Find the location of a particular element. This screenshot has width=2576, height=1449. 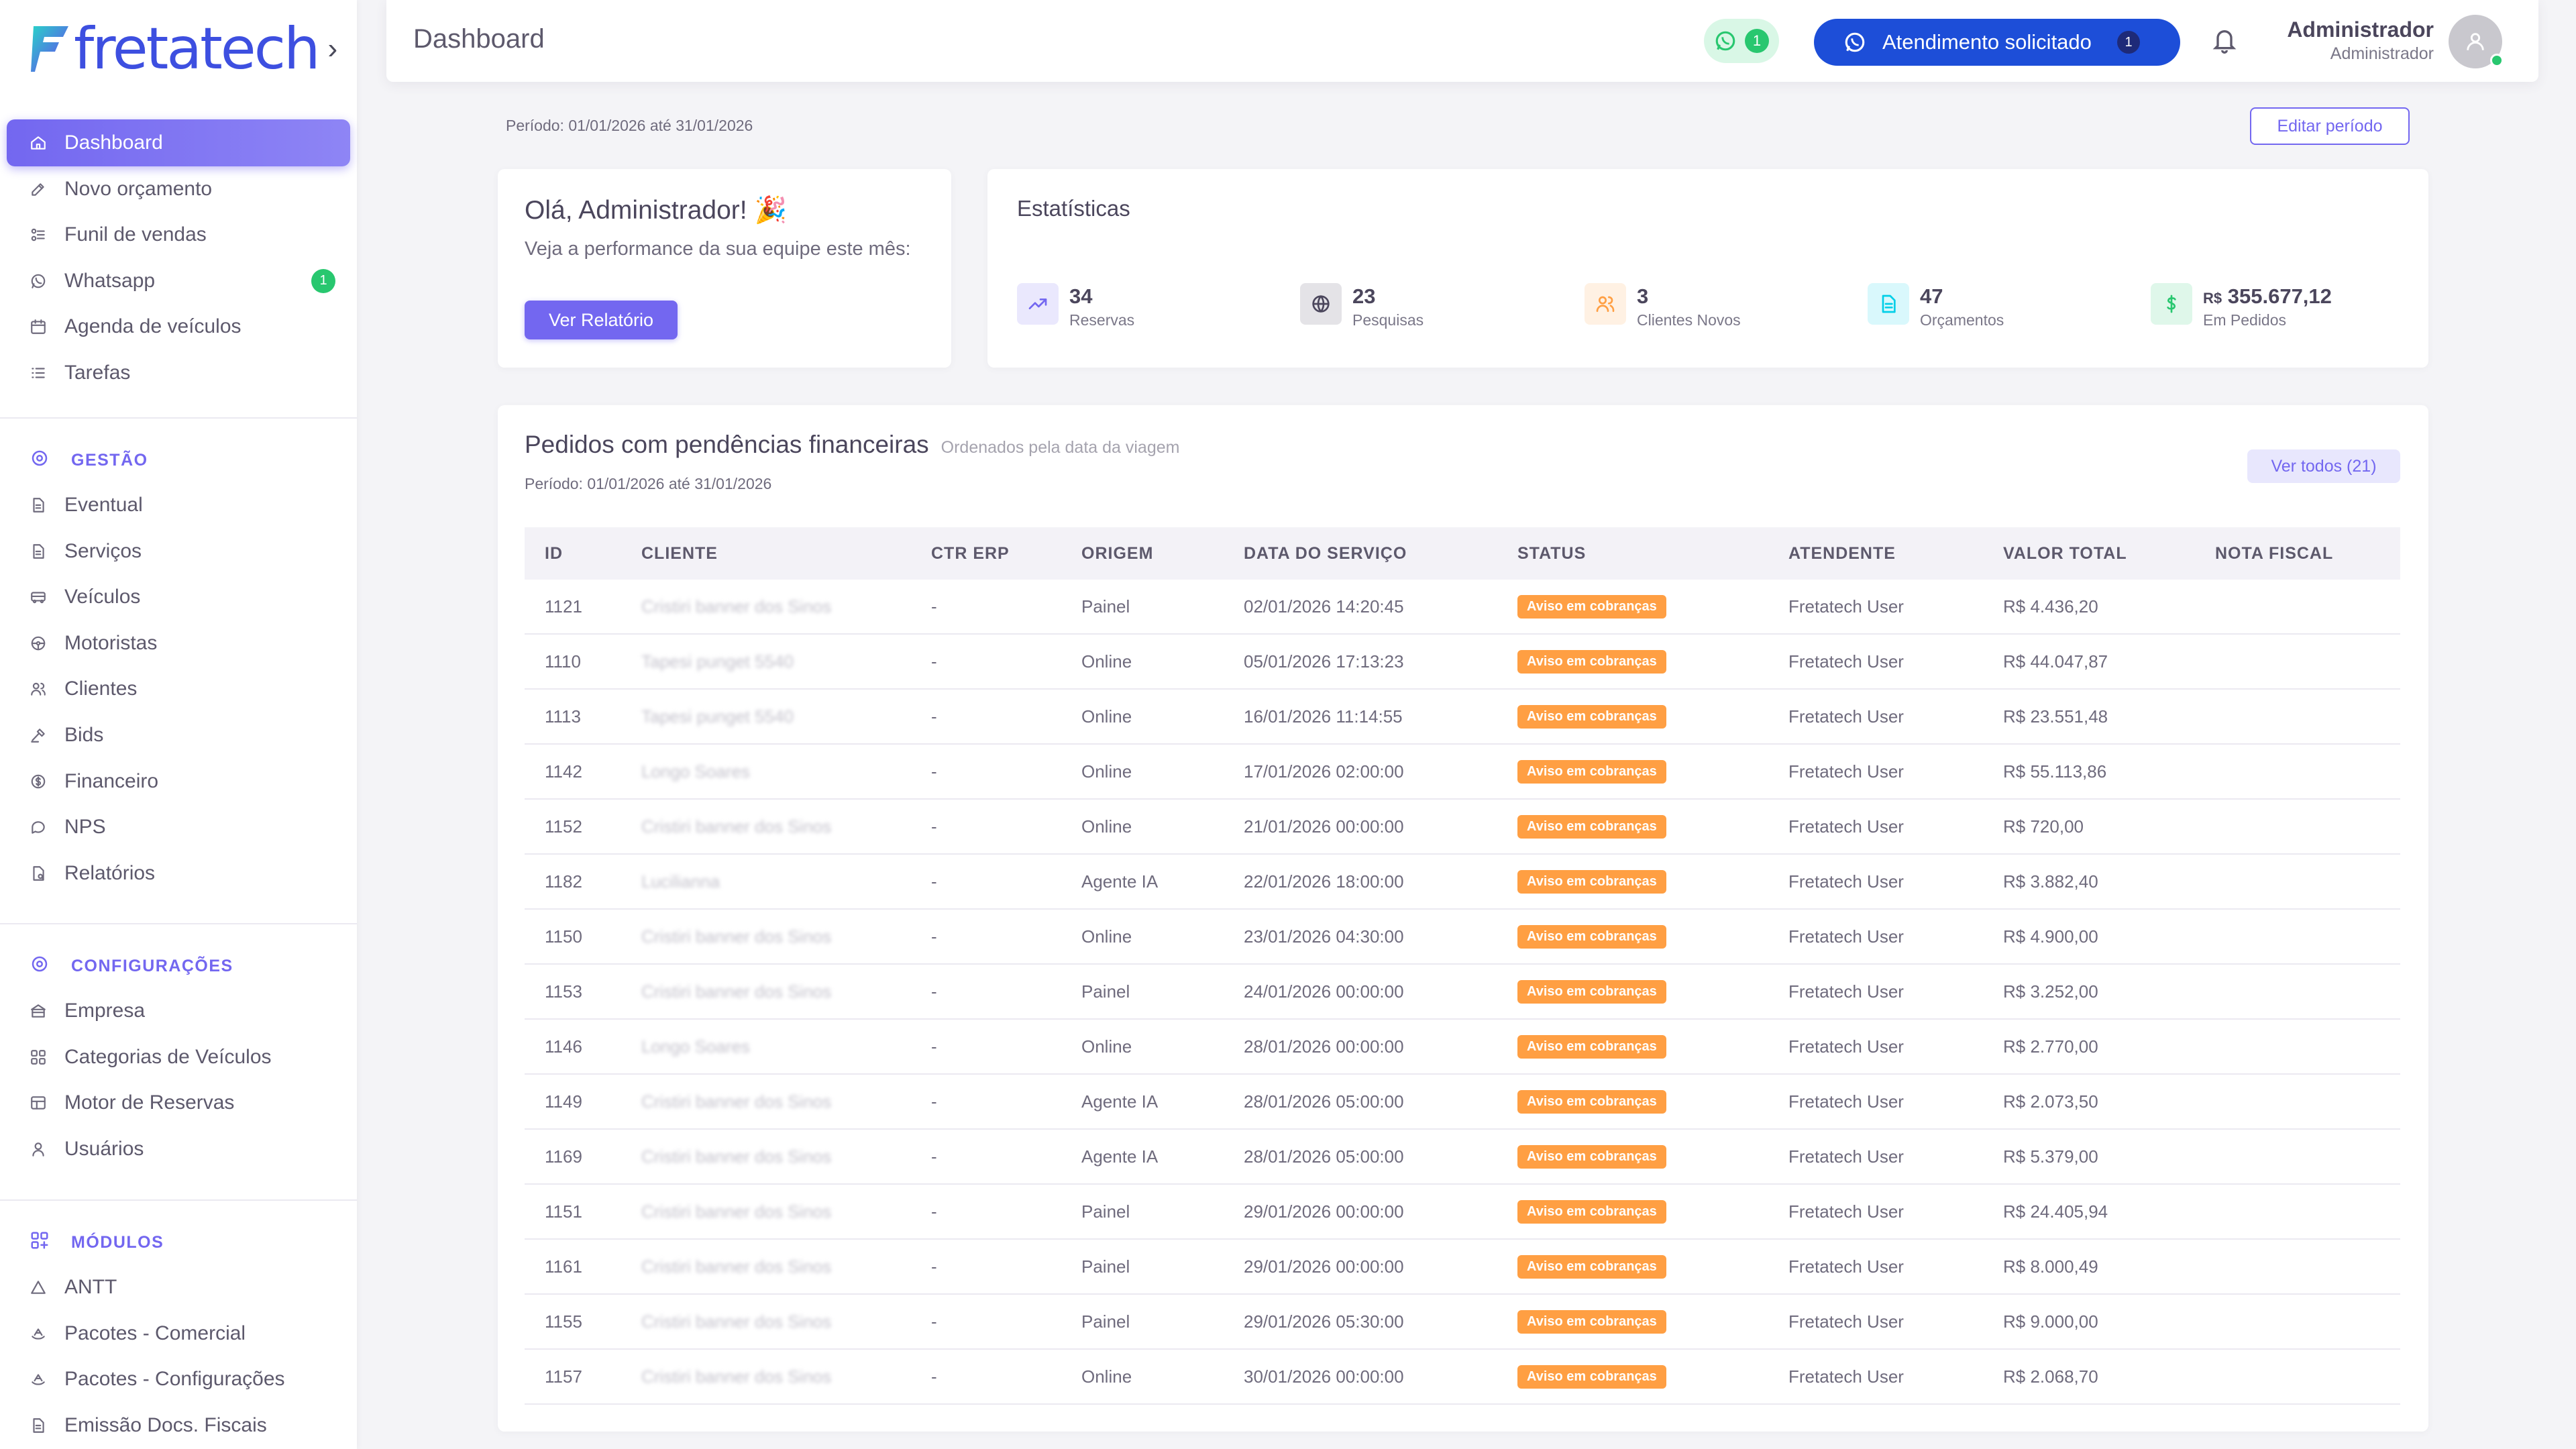

cell-id: 1153 is located at coordinates (563, 991).